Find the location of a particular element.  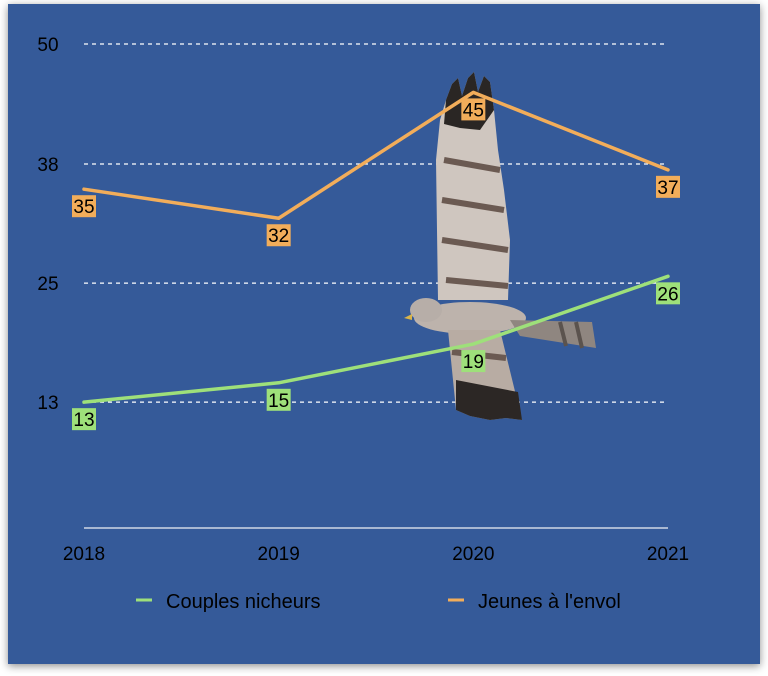

data-label: 37 is located at coordinates (667, 188).